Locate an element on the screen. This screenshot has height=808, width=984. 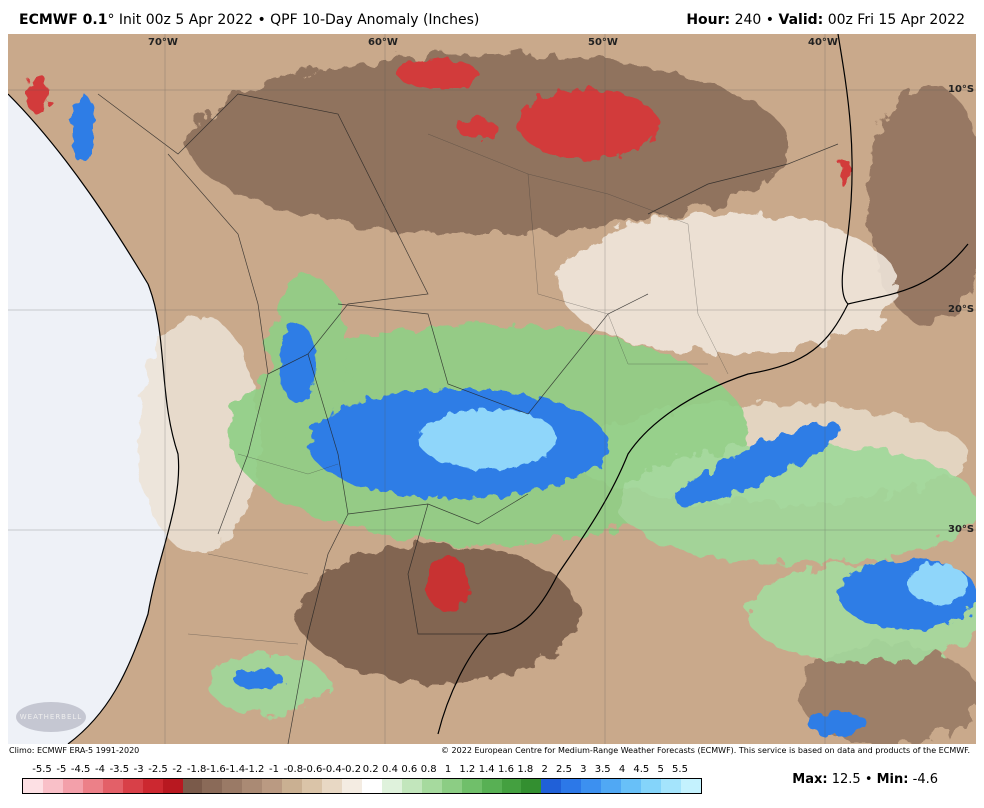
scale-label: 1.4 is located at coordinates (486, 769).